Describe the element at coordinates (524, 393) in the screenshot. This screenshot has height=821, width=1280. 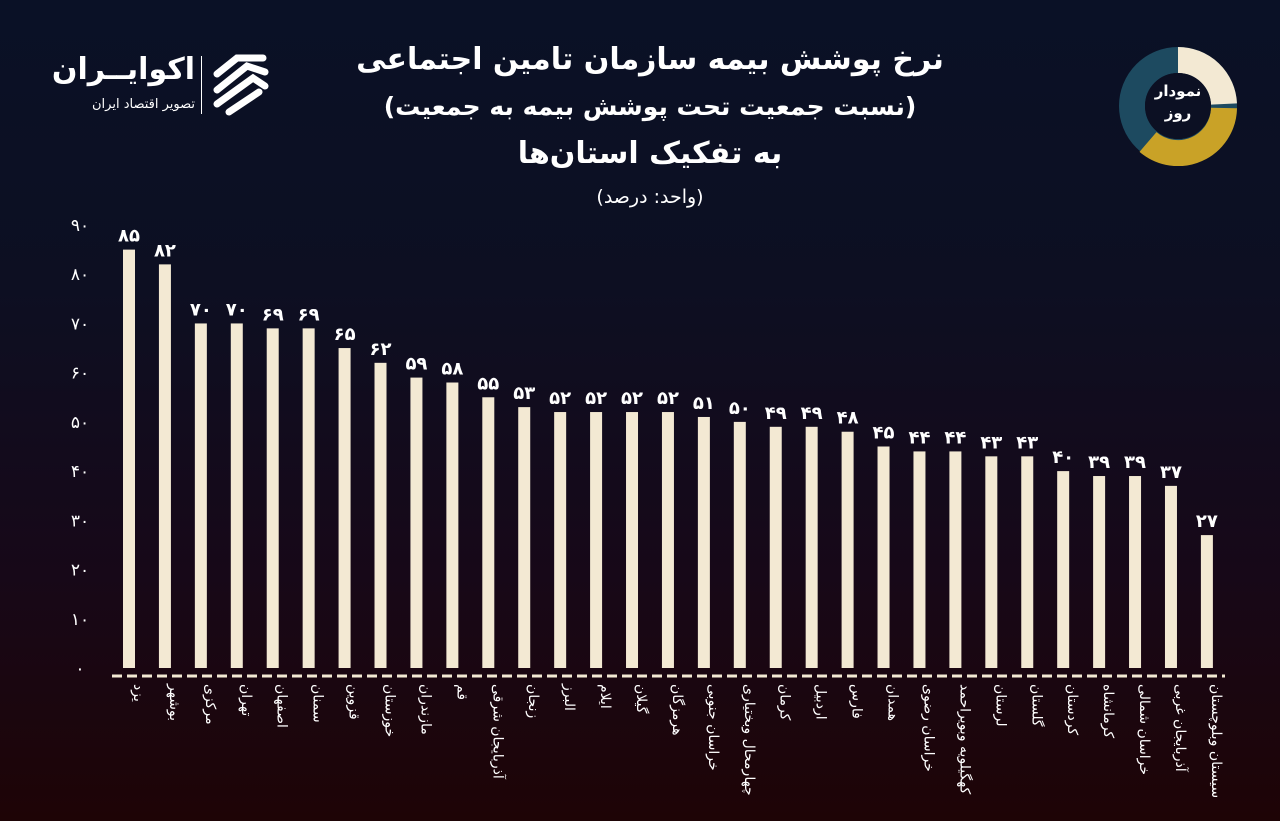
I see `data-label: ۵۳` at that location.